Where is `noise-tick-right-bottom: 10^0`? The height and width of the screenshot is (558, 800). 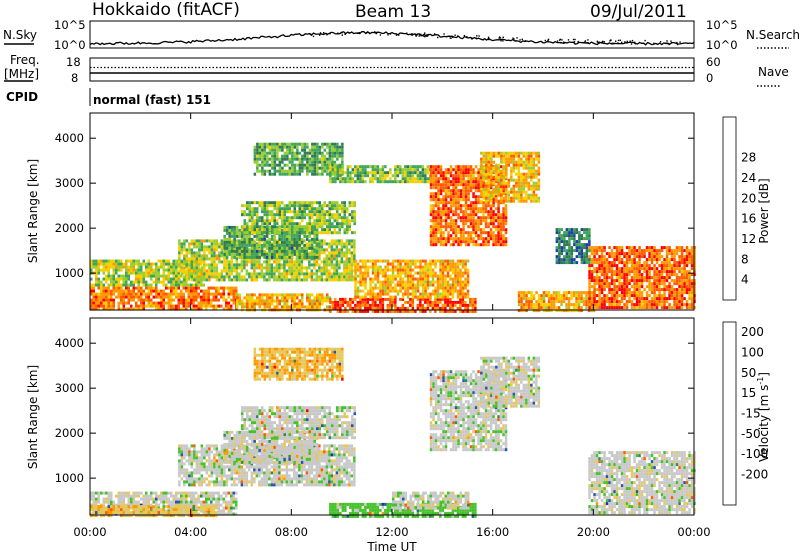 noise-tick-right-bottom: 10^0 is located at coordinates (722, 45).